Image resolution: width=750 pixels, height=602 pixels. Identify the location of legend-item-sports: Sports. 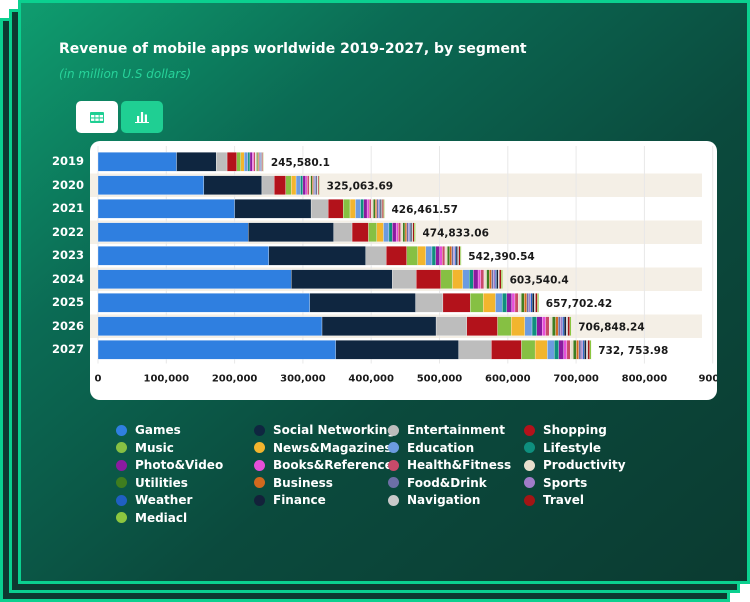
(555, 483).